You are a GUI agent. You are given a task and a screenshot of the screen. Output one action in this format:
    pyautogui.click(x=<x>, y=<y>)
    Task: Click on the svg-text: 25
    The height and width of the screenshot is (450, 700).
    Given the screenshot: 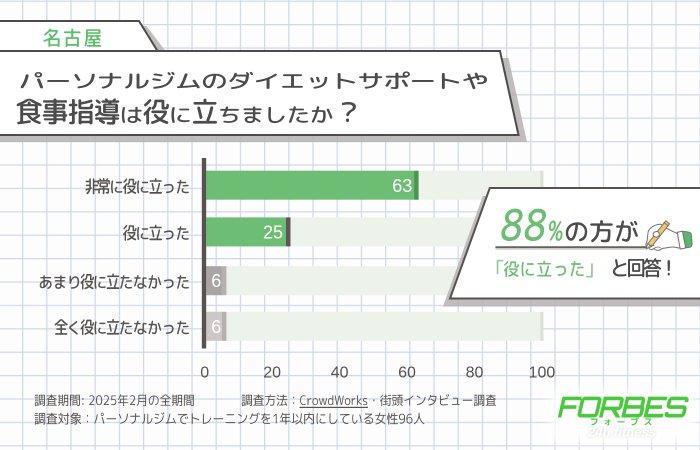 What is the action you would take?
    pyautogui.click(x=273, y=233)
    